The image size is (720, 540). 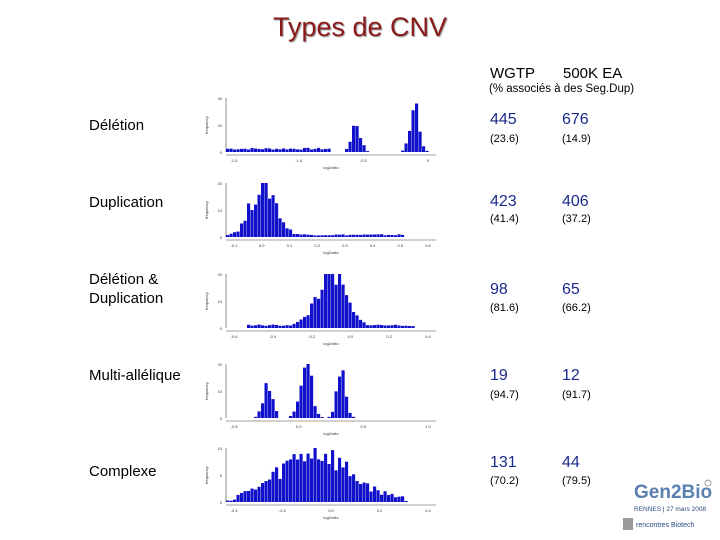 What do you see at coordinates (380, 510) in the screenshot?
I see `x-tick-label: 0.2` at bounding box center [380, 510].